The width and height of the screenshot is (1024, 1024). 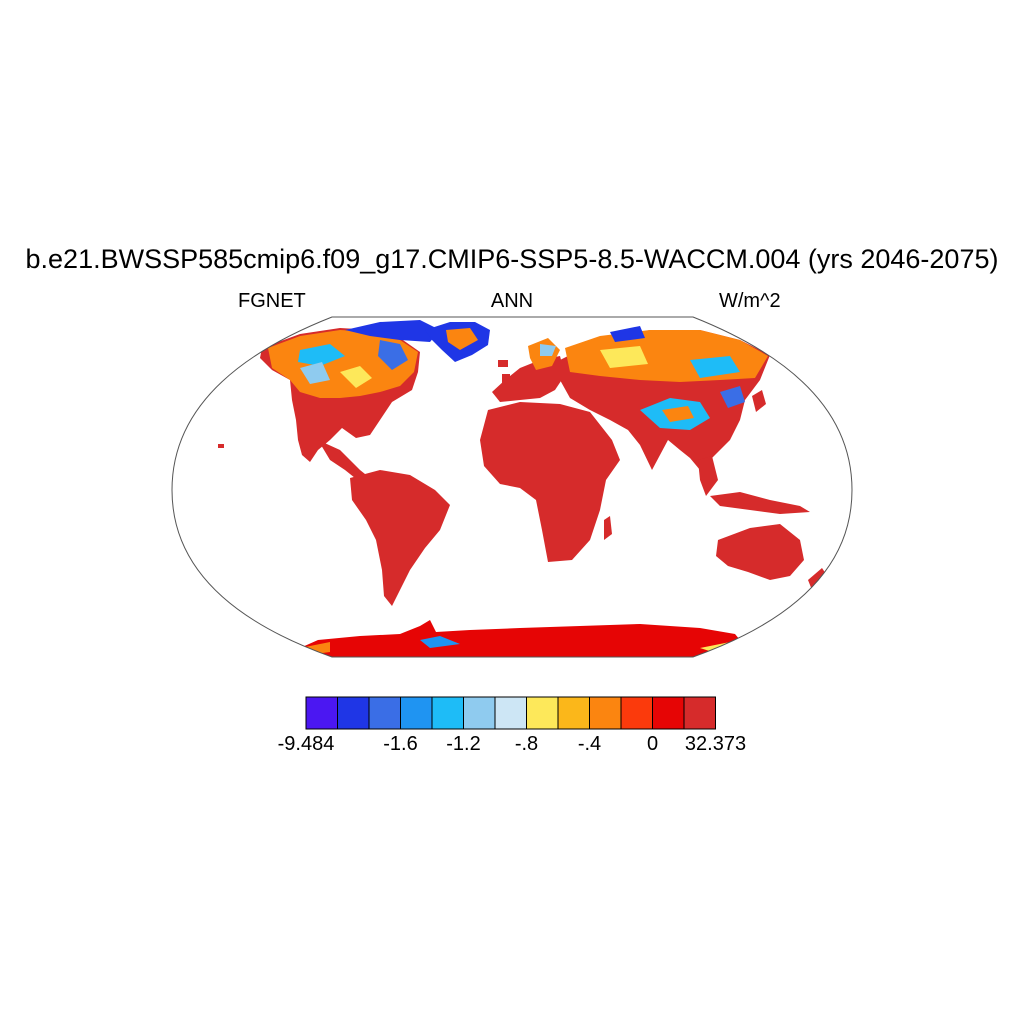 What do you see at coordinates (221, 446) in the screenshot?
I see `hawaii` at bounding box center [221, 446].